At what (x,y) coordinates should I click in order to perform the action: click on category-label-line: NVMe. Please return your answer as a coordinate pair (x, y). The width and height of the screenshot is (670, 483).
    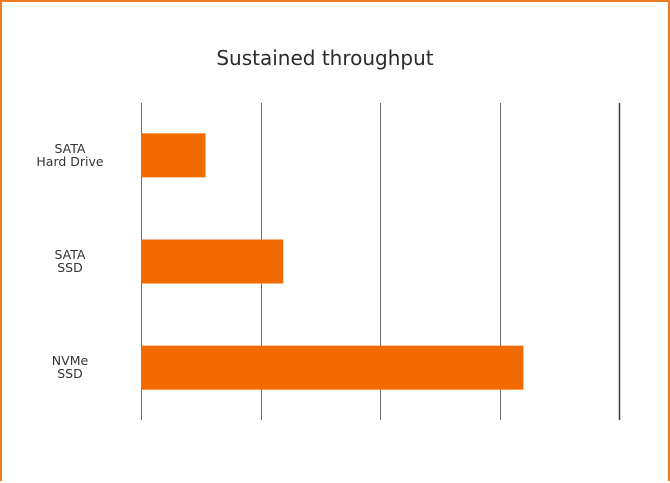
    Looking at the image, I should click on (70, 360).